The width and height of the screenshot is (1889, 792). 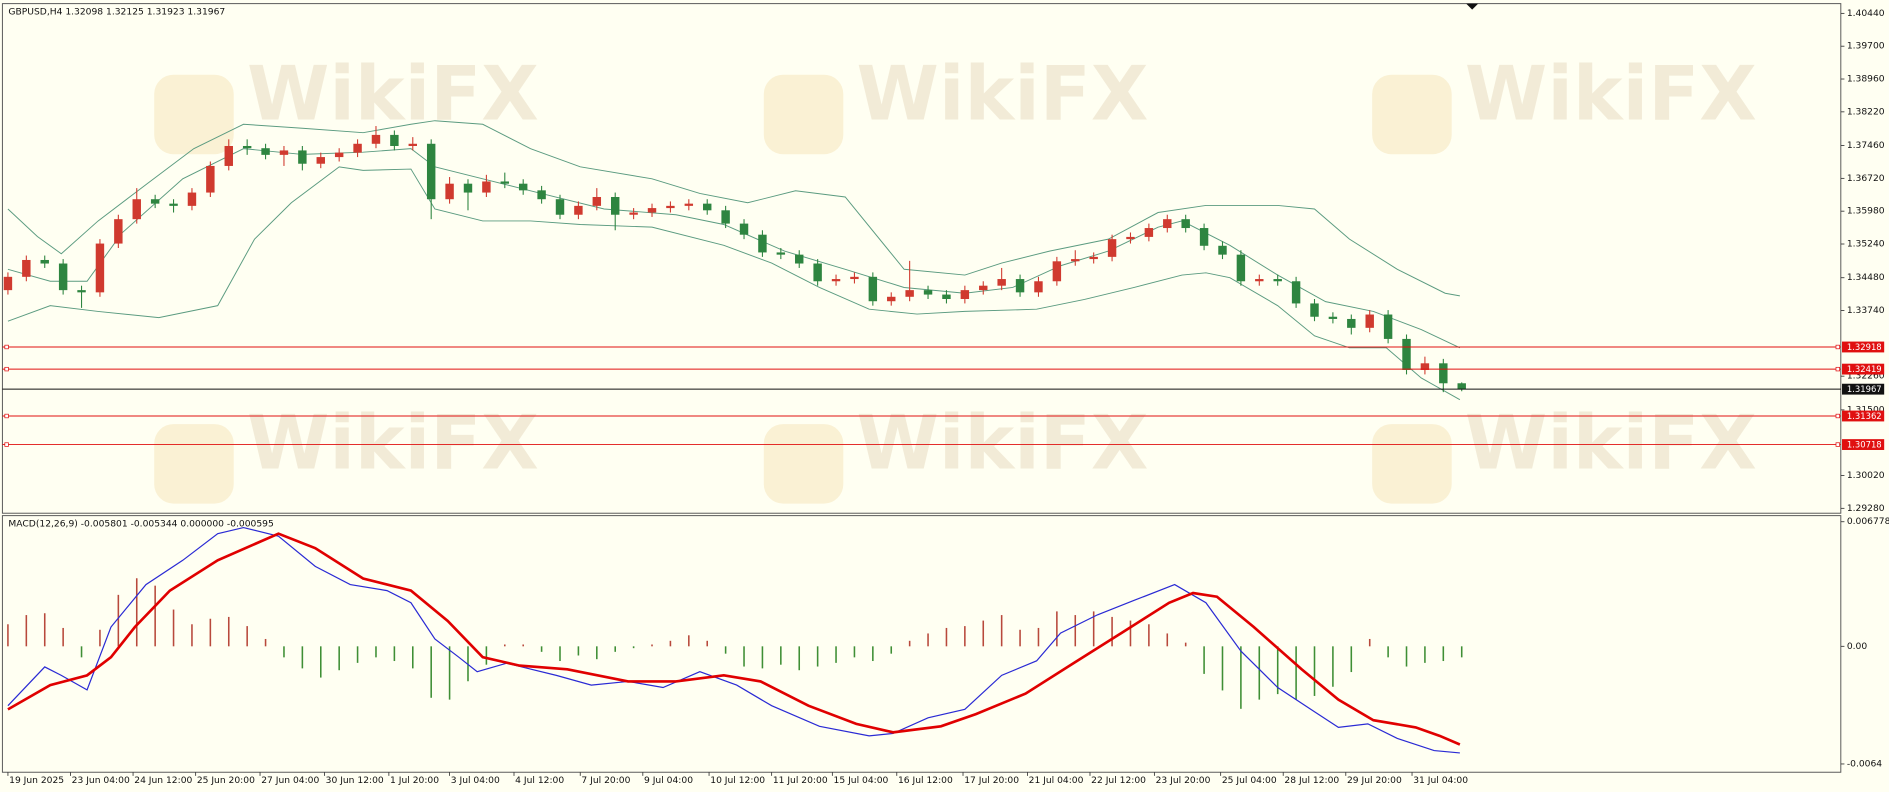 What do you see at coordinates (414, 781) in the screenshot?
I see `x-tick-label: 1 Jul 20:00` at bounding box center [414, 781].